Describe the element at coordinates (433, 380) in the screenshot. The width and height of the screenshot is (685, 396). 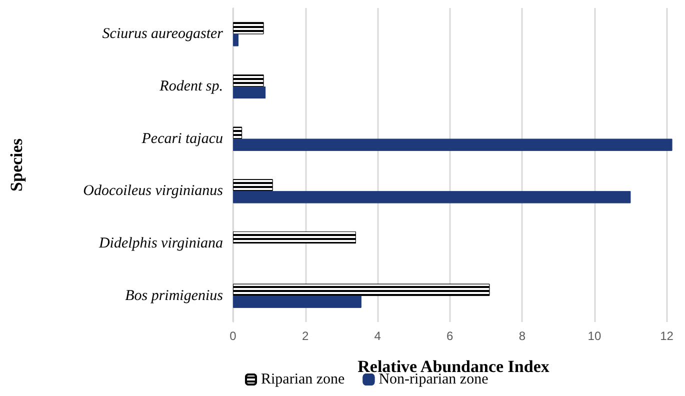
I see `legend-label: Non-riparian zone` at that location.